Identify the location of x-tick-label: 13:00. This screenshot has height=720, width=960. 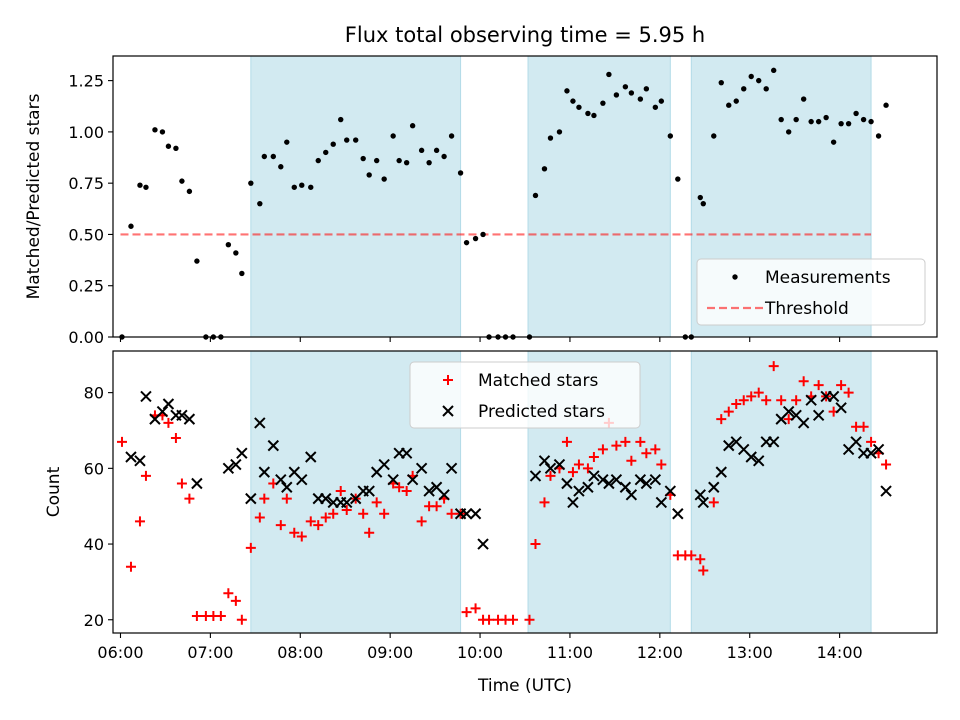
(750, 652).